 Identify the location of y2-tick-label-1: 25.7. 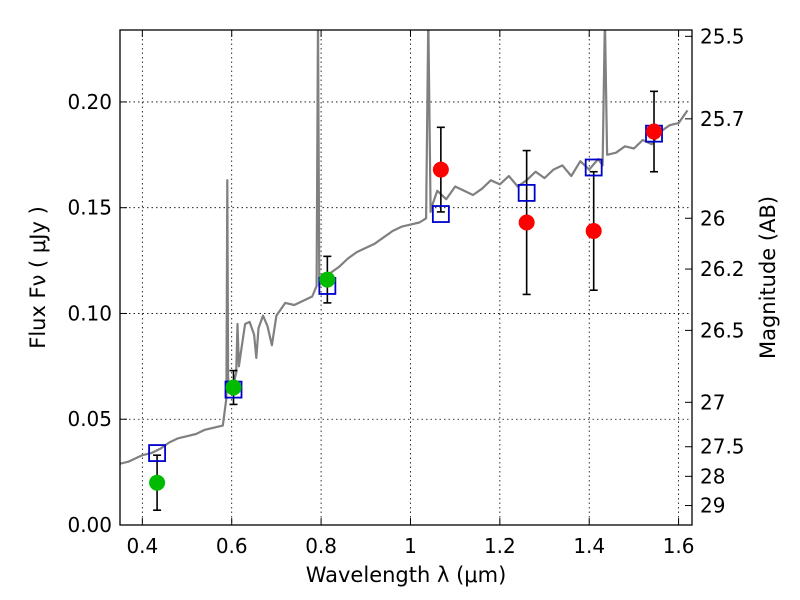
(722, 119).